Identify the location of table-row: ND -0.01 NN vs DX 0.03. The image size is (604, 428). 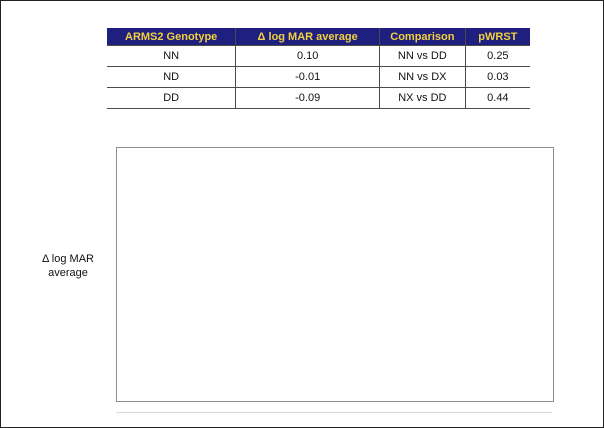
(318, 77).